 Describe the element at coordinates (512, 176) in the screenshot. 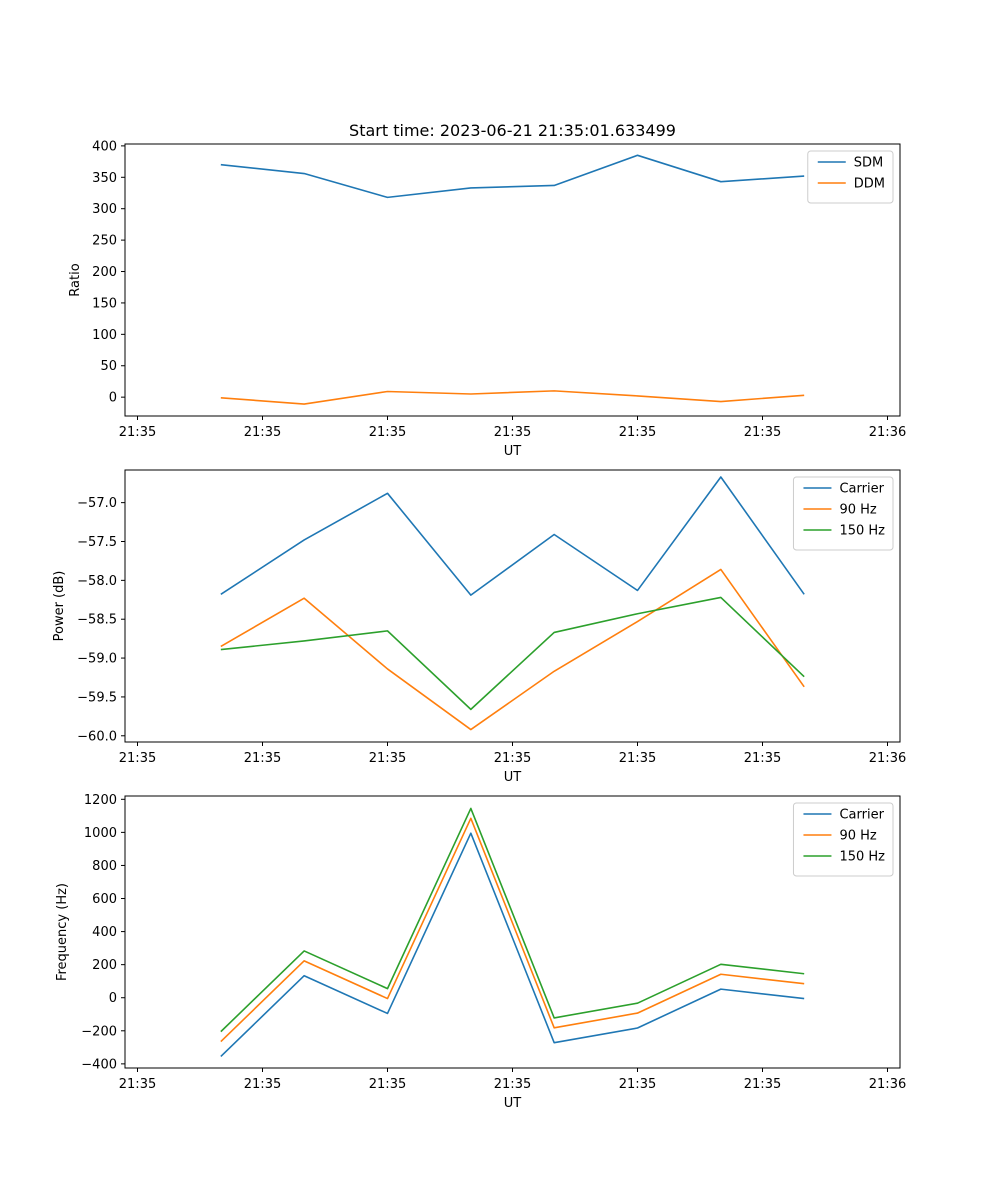

I see `series-line-sdm` at that location.